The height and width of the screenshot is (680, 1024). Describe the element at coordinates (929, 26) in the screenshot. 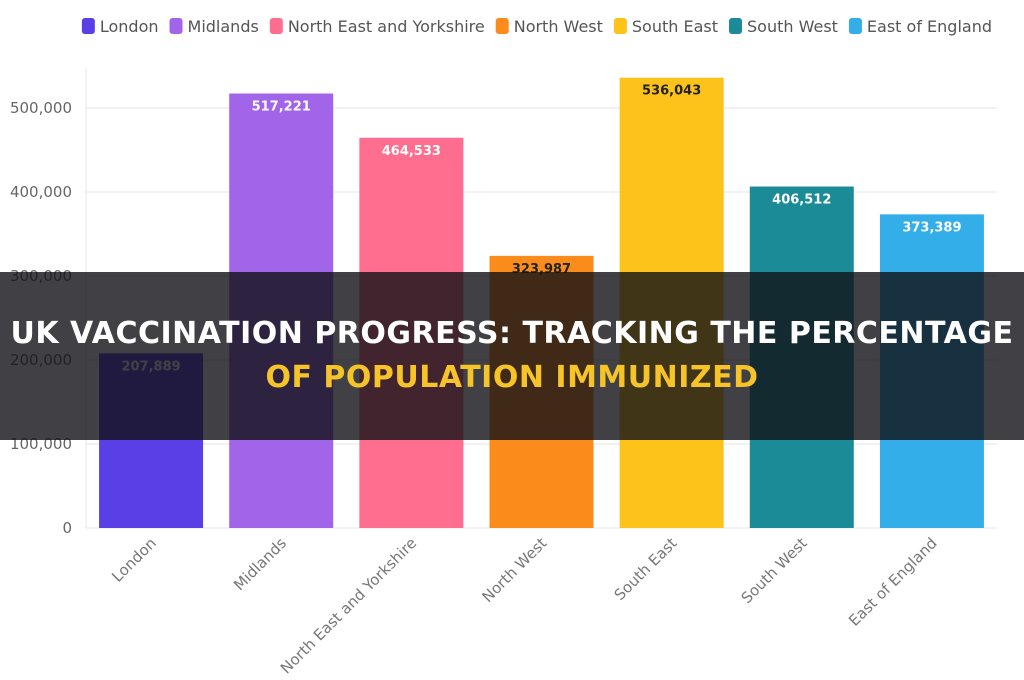

I see `legend-label: East of England` at that location.